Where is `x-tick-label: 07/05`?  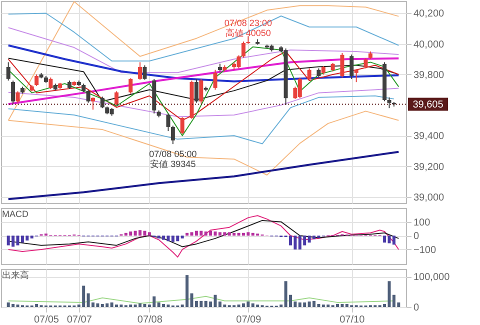
x-tick-label: 07/05 is located at coordinates (47, 319).